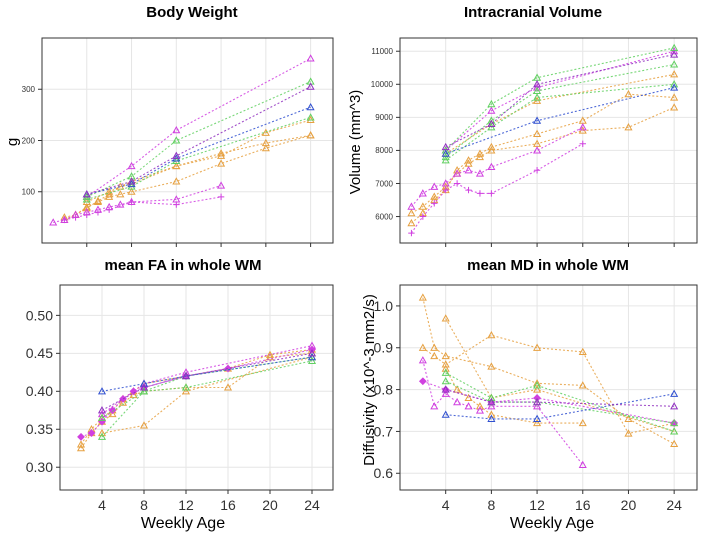 The width and height of the screenshot is (720, 545). Describe the element at coordinates (228, 505) in the screenshot. I see `x-tick-label: 16` at that location.